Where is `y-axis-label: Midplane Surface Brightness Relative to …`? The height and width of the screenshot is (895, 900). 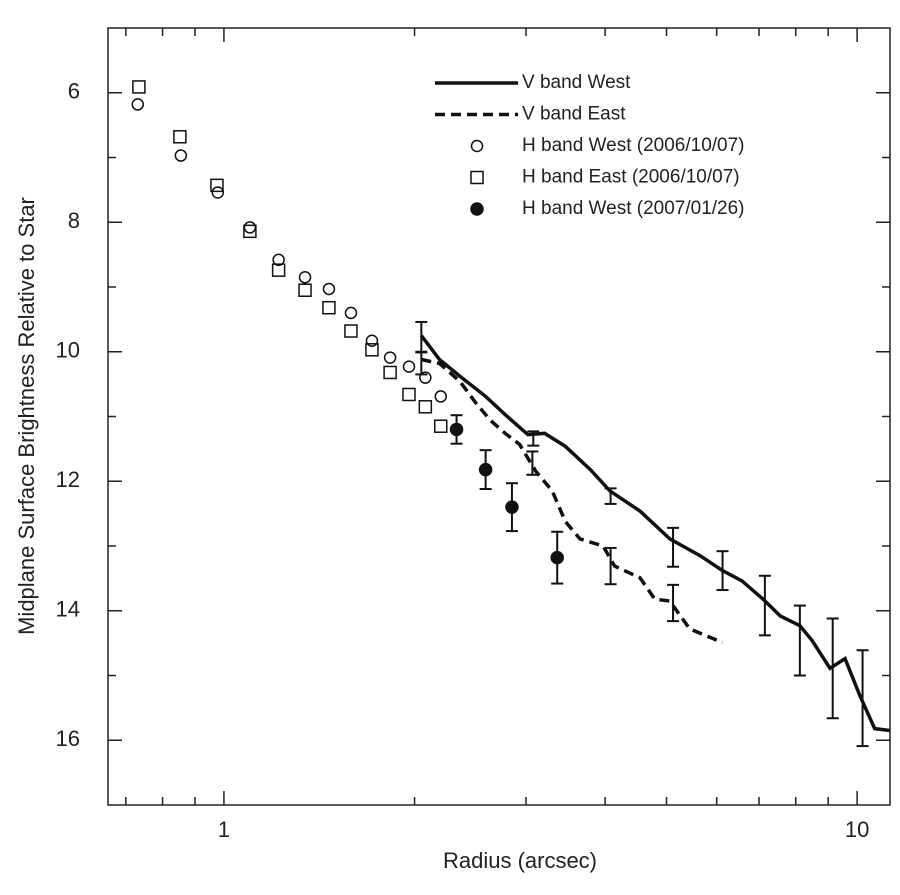 y-axis-label: Midplane Surface Brightness Relative to … is located at coordinates (26, 416).